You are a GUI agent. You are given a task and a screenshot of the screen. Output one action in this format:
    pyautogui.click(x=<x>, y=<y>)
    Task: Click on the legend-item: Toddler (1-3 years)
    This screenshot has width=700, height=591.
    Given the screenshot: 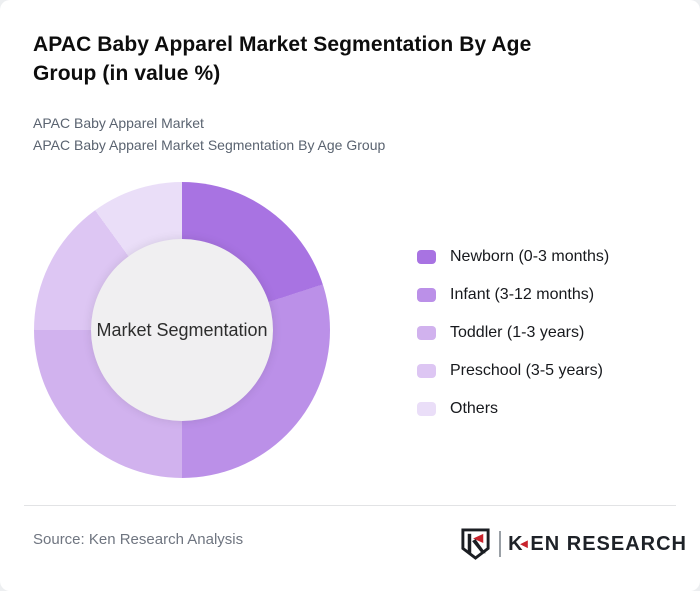 What is the action you would take?
    pyautogui.click(x=513, y=333)
    